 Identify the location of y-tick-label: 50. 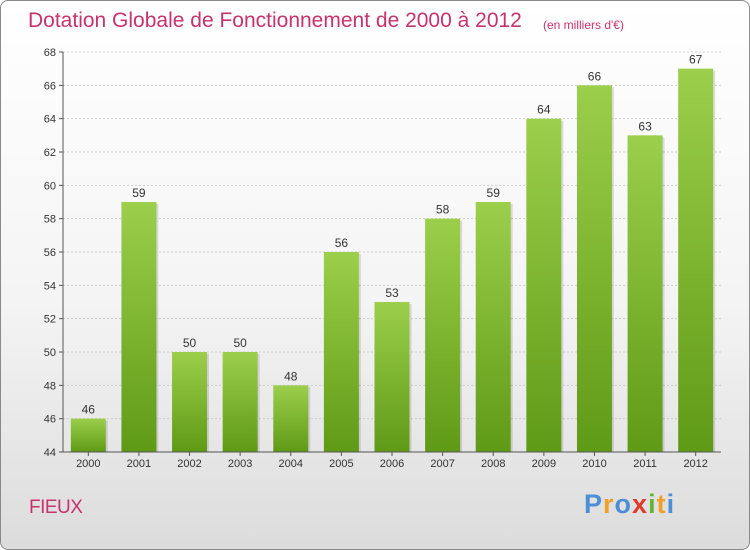
(50, 353).